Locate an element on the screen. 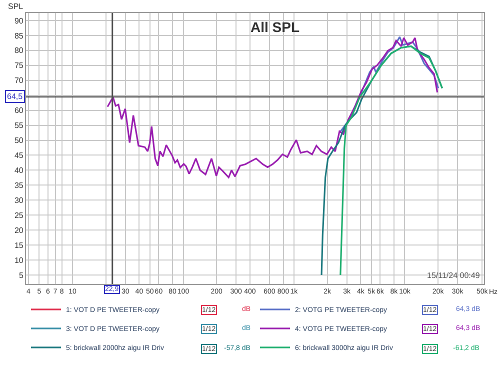 Image resolution: width=500 pixels, height=374 pixels. y-tick-label: 15 is located at coordinates (19, 245).